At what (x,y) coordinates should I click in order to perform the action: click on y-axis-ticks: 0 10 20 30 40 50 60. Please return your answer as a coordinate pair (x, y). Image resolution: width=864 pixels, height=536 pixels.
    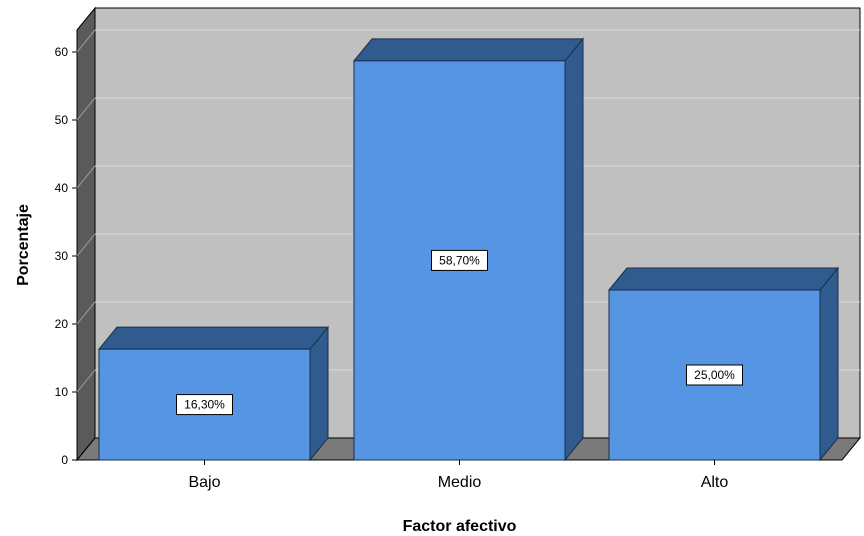
    Looking at the image, I should click on (66, 256).